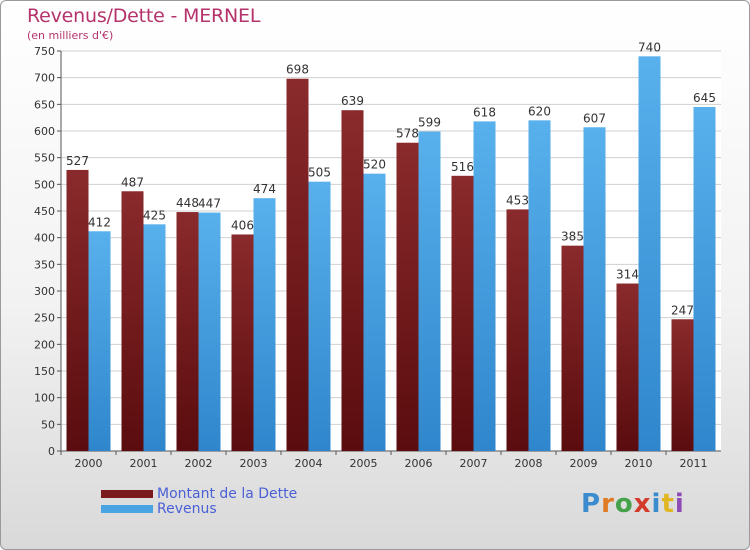  I want to click on x-tick-label: 2000, so click(89, 463).